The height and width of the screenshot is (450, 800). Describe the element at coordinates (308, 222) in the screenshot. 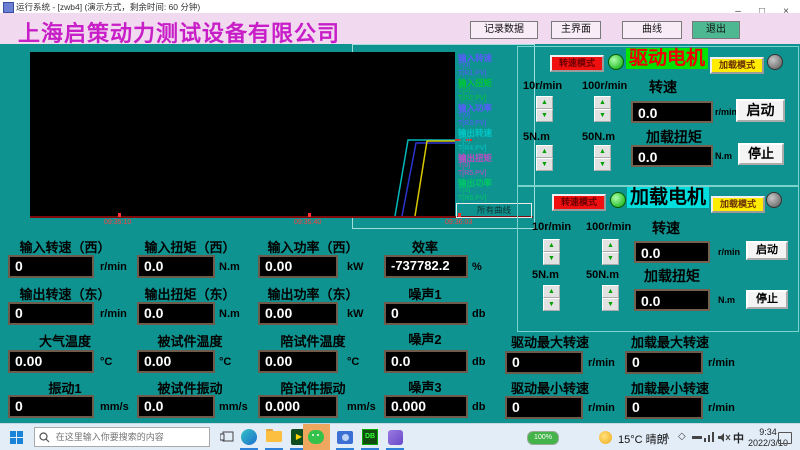

I see `x-tick-label: 09:35:40` at that location.